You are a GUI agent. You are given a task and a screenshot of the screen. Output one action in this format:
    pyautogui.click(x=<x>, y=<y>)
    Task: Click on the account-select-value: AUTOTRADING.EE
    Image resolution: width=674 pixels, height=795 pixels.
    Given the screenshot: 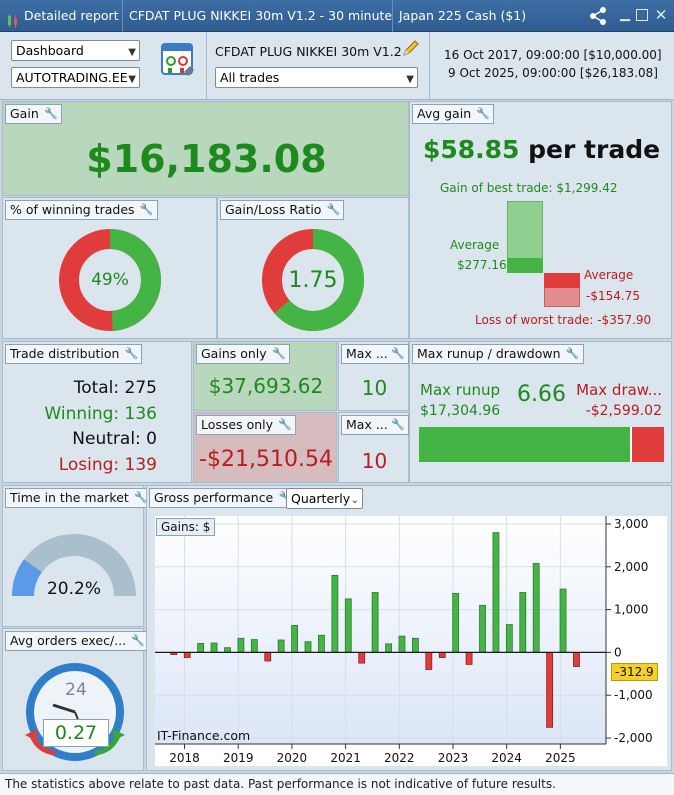 What is the action you would take?
    pyautogui.click(x=72, y=77)
    